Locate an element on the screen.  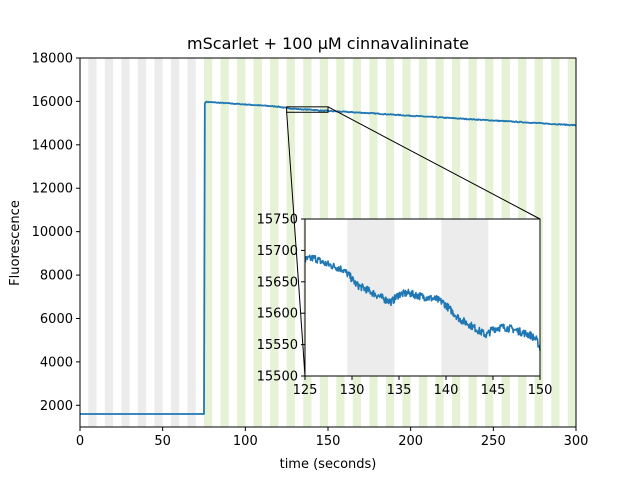
x-tick-label: 300 is located at coordinates (576, 441).